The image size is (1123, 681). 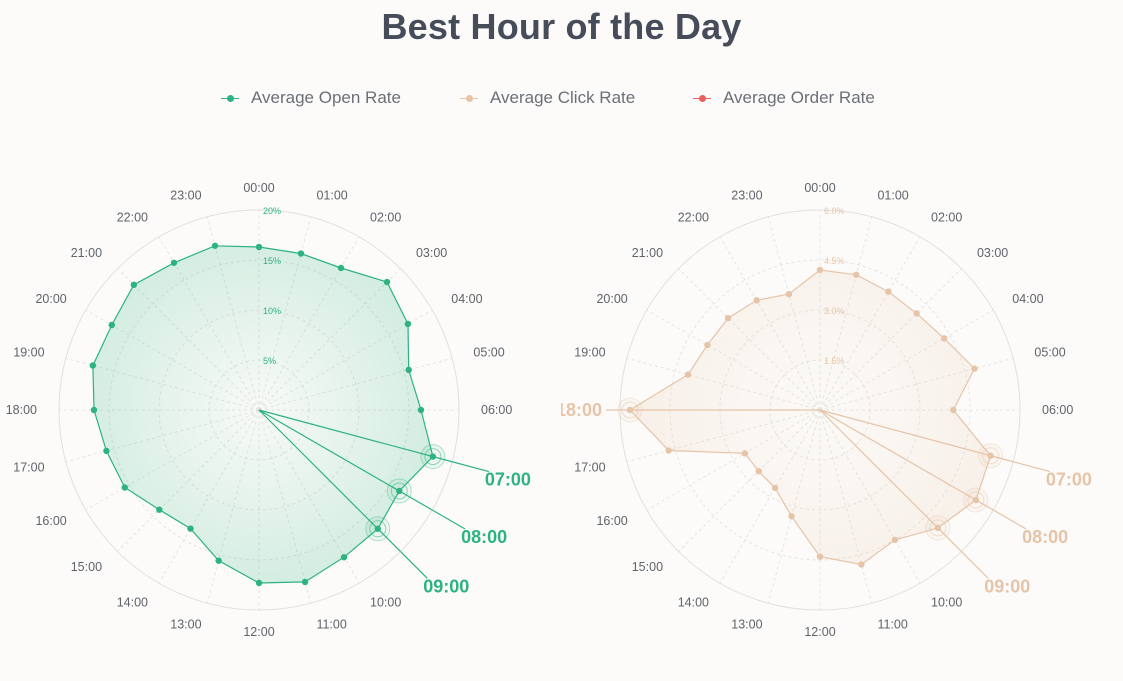 I want to click on hour-label-04-00: 04:00, so click(x=1027, y=299).